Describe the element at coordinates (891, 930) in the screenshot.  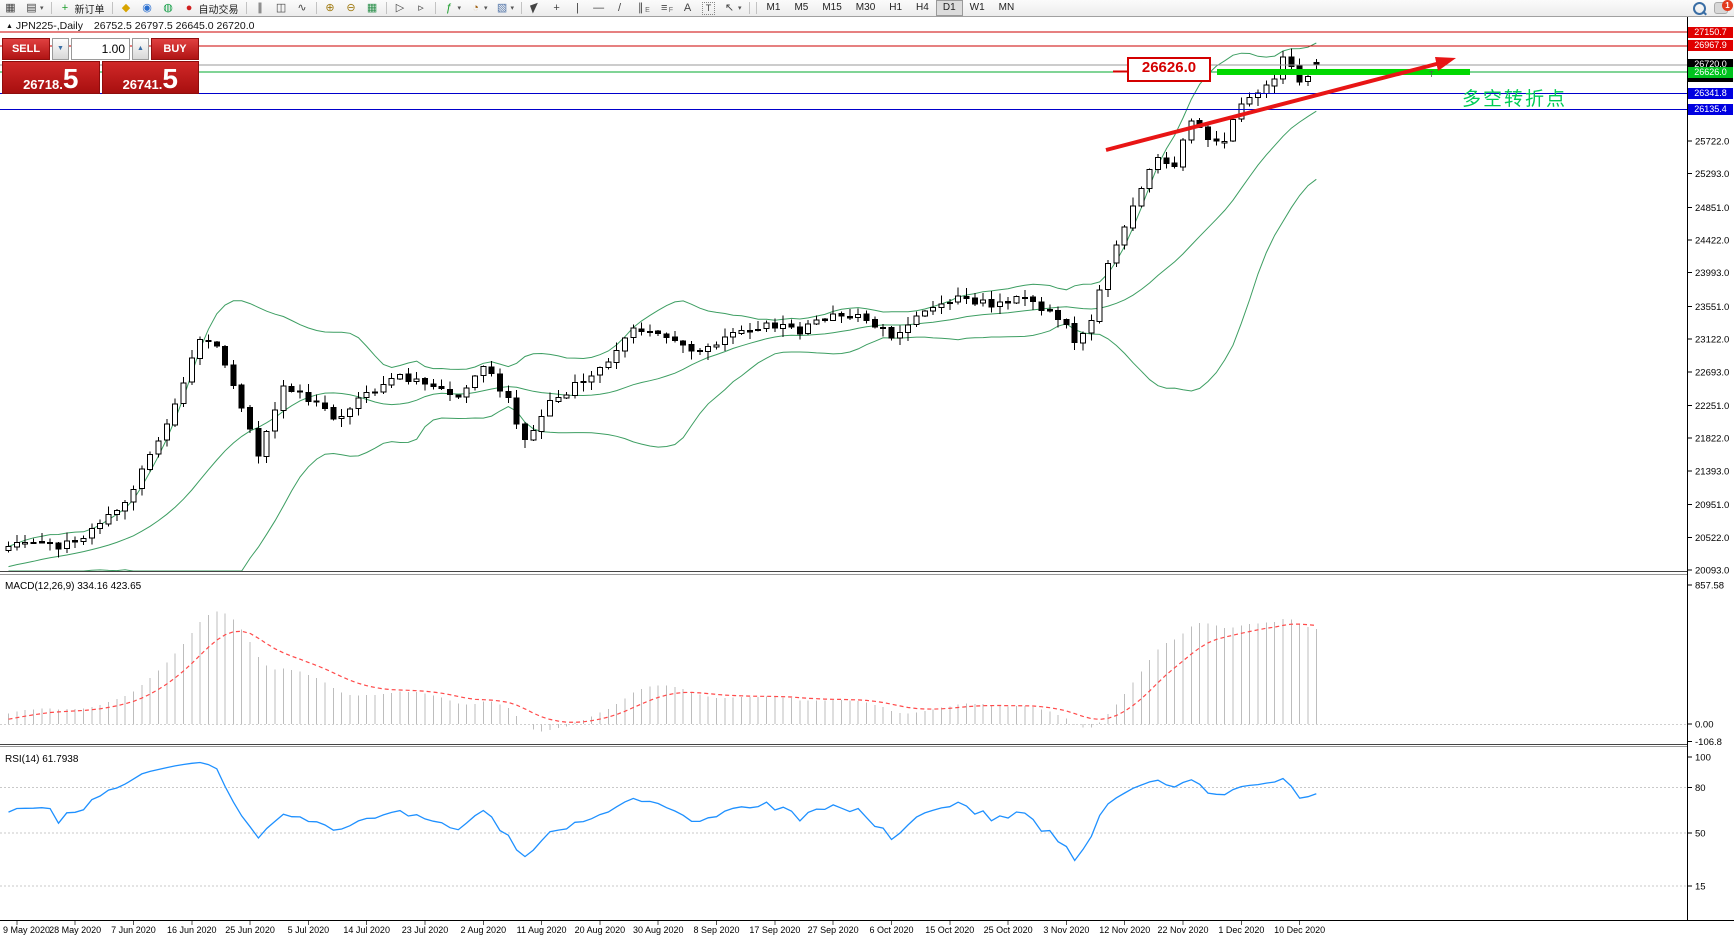
I see `date-tick-label: 6 Oct 2020` at that location.